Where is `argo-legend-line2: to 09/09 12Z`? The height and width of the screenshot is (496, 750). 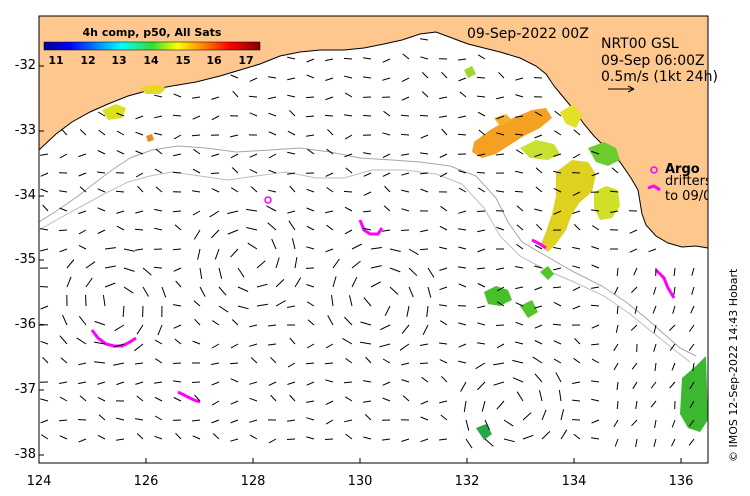
argo-legend-line2: to 09/09 12Z is located at coordinates (686, 196).